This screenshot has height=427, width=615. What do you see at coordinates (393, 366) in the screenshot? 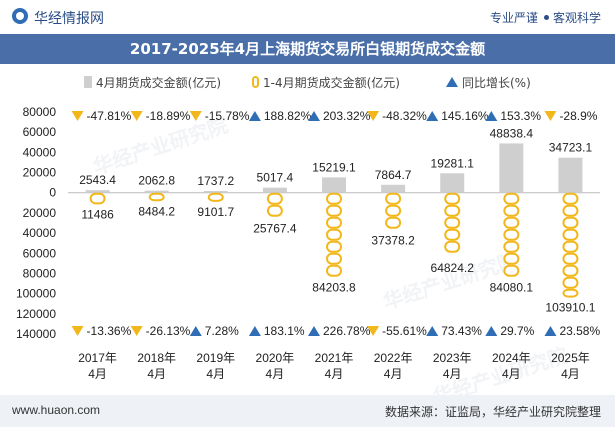
I see `x-tick-label: 2022年 4月` at bounding box center [393, 366].